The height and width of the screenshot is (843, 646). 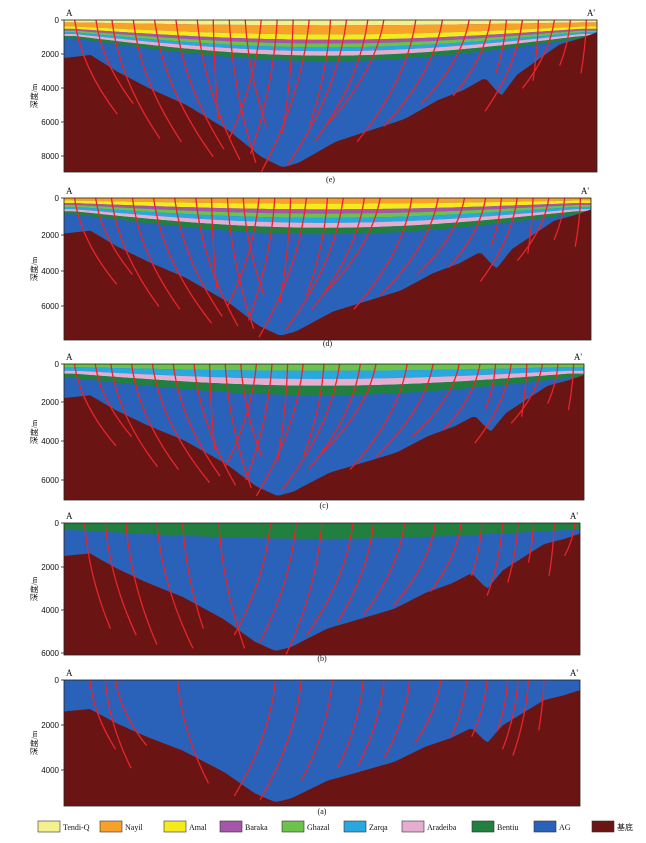 I want to click on layer-Baraka, so click(x=327, y=208).